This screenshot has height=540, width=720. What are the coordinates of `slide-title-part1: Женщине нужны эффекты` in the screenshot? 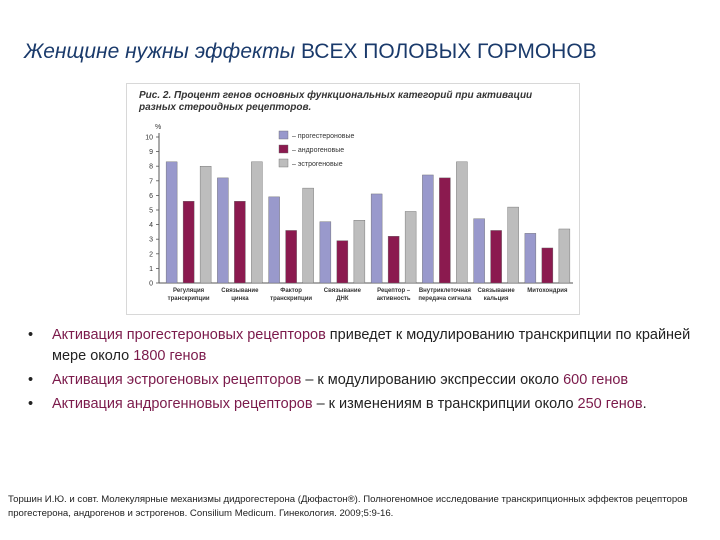 It's located at (162, 51).